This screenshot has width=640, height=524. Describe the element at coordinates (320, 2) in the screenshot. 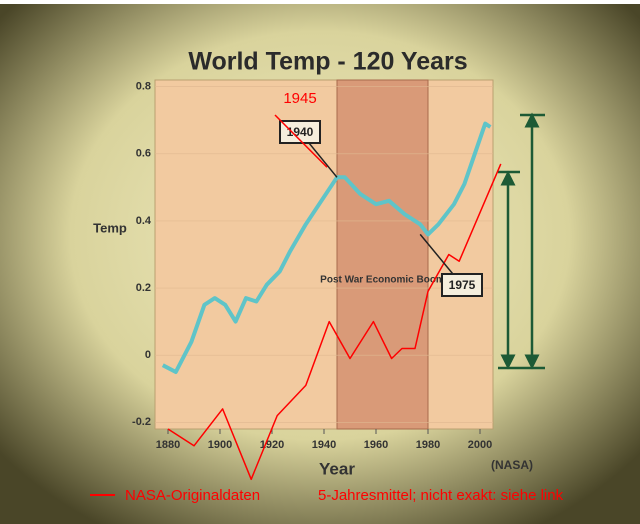

I see `top-strip` at that location.